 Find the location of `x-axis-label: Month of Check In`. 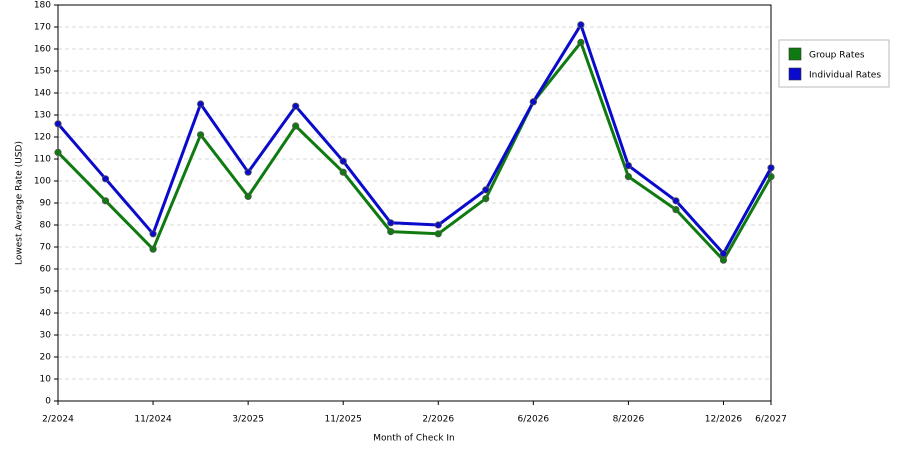

x-axis-label: Month of Check In is located at coordinates (414, 439).